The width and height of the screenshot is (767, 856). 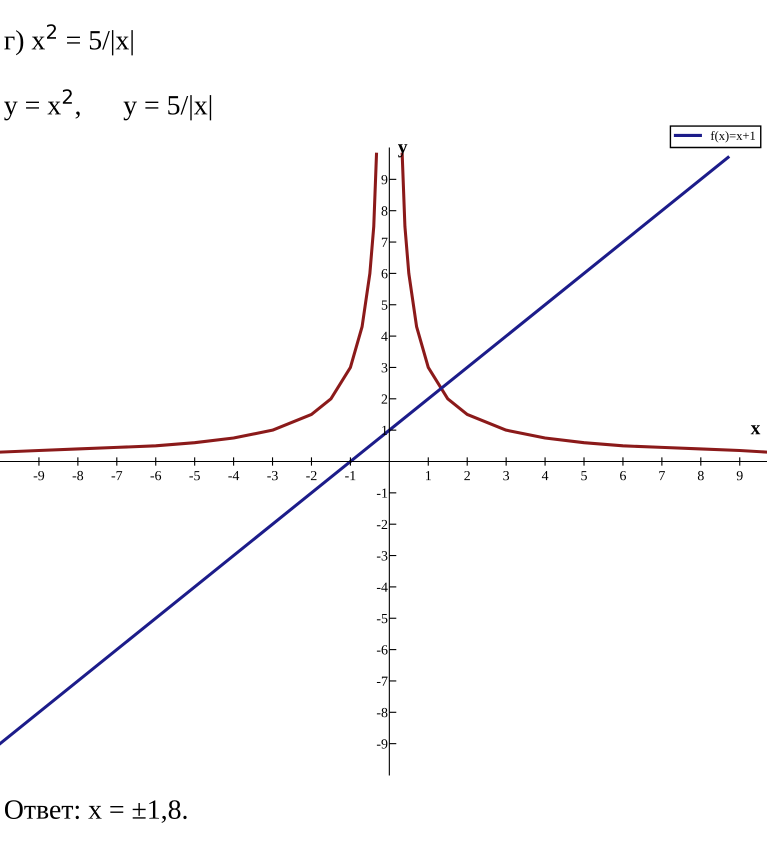 What do you see at coordinates (95, 811) in the screenshot?
I see `text: Ответ: x = ±1,8.` at bounding box center [95, 811].